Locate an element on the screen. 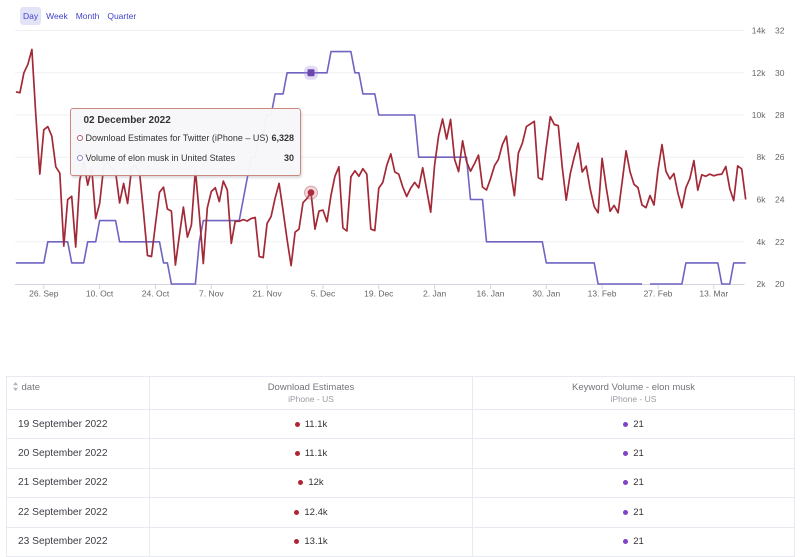 The width and height of the screenshot is (800, 557). svg-text: 28 is located at coordinates (780, 115).